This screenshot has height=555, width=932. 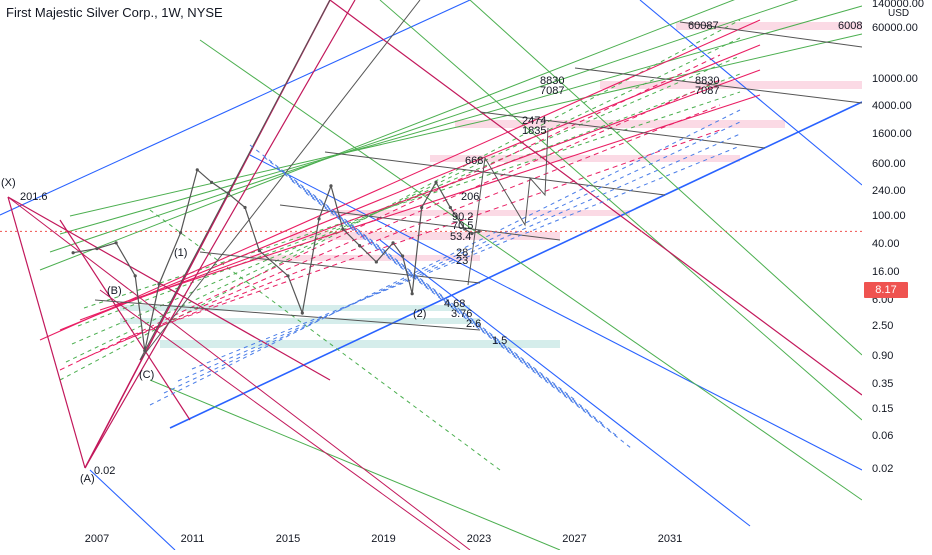 What do you see at coordinates (889, 191) in the screenshot?
I see `y-tick-label-6: 240.00` at bounding box center [889, 191].